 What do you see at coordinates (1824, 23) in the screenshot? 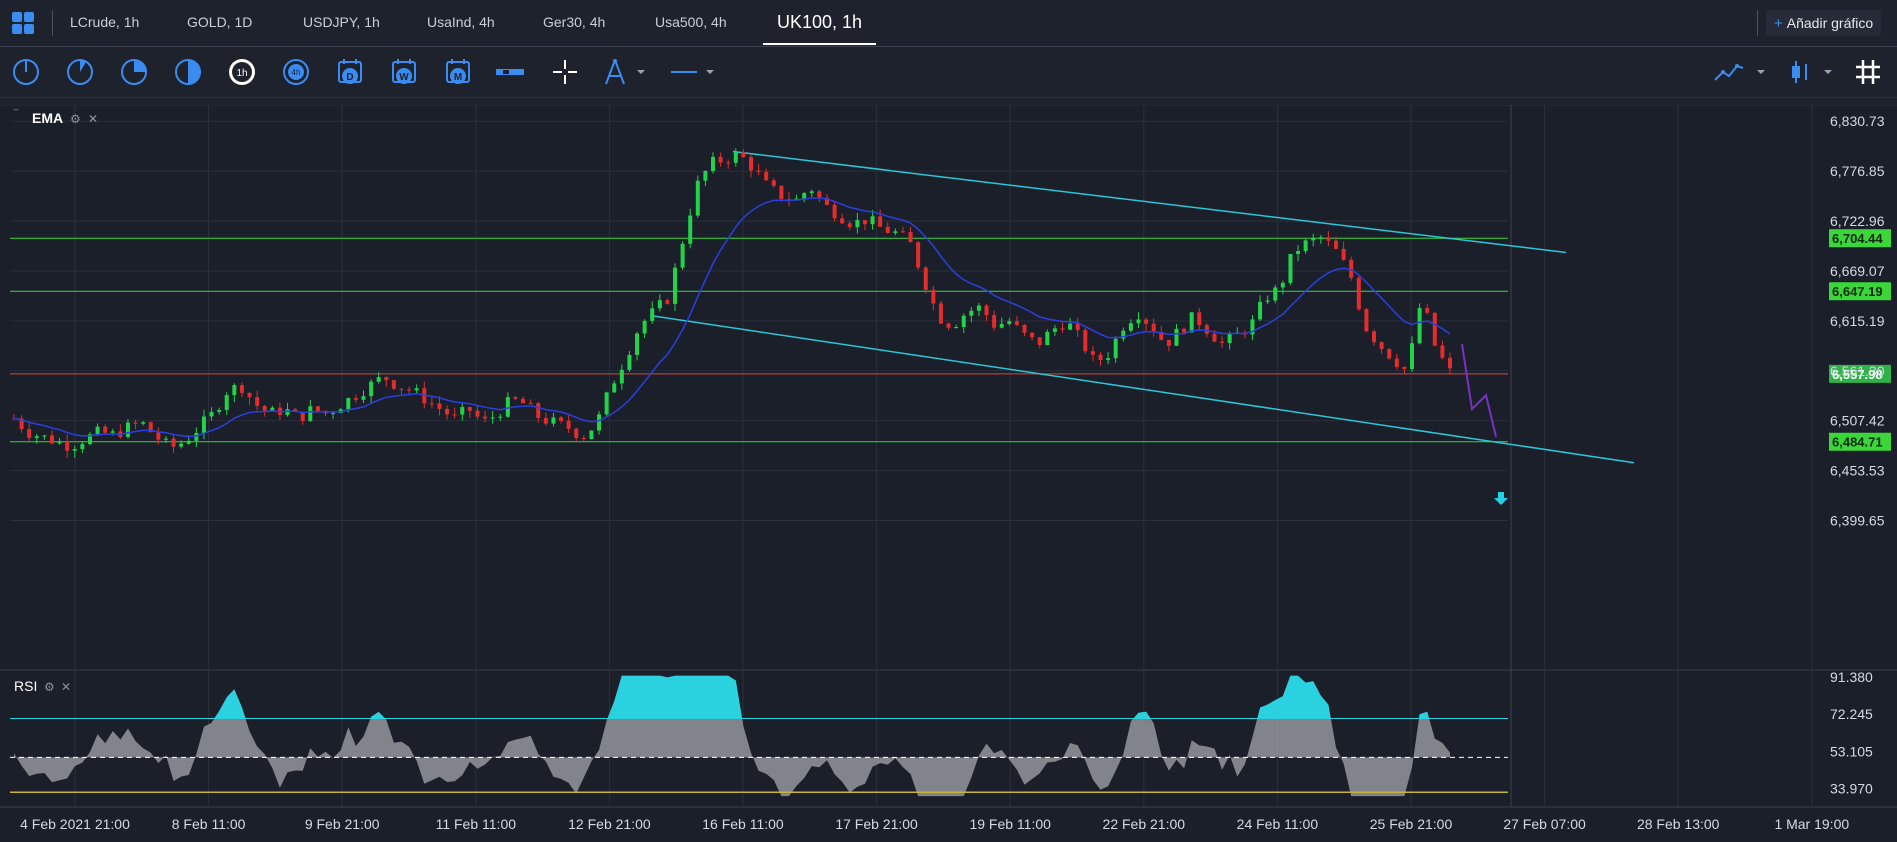
I see `add-chart-button: + Añadir gráfico` at bounding box center [1824, 23].